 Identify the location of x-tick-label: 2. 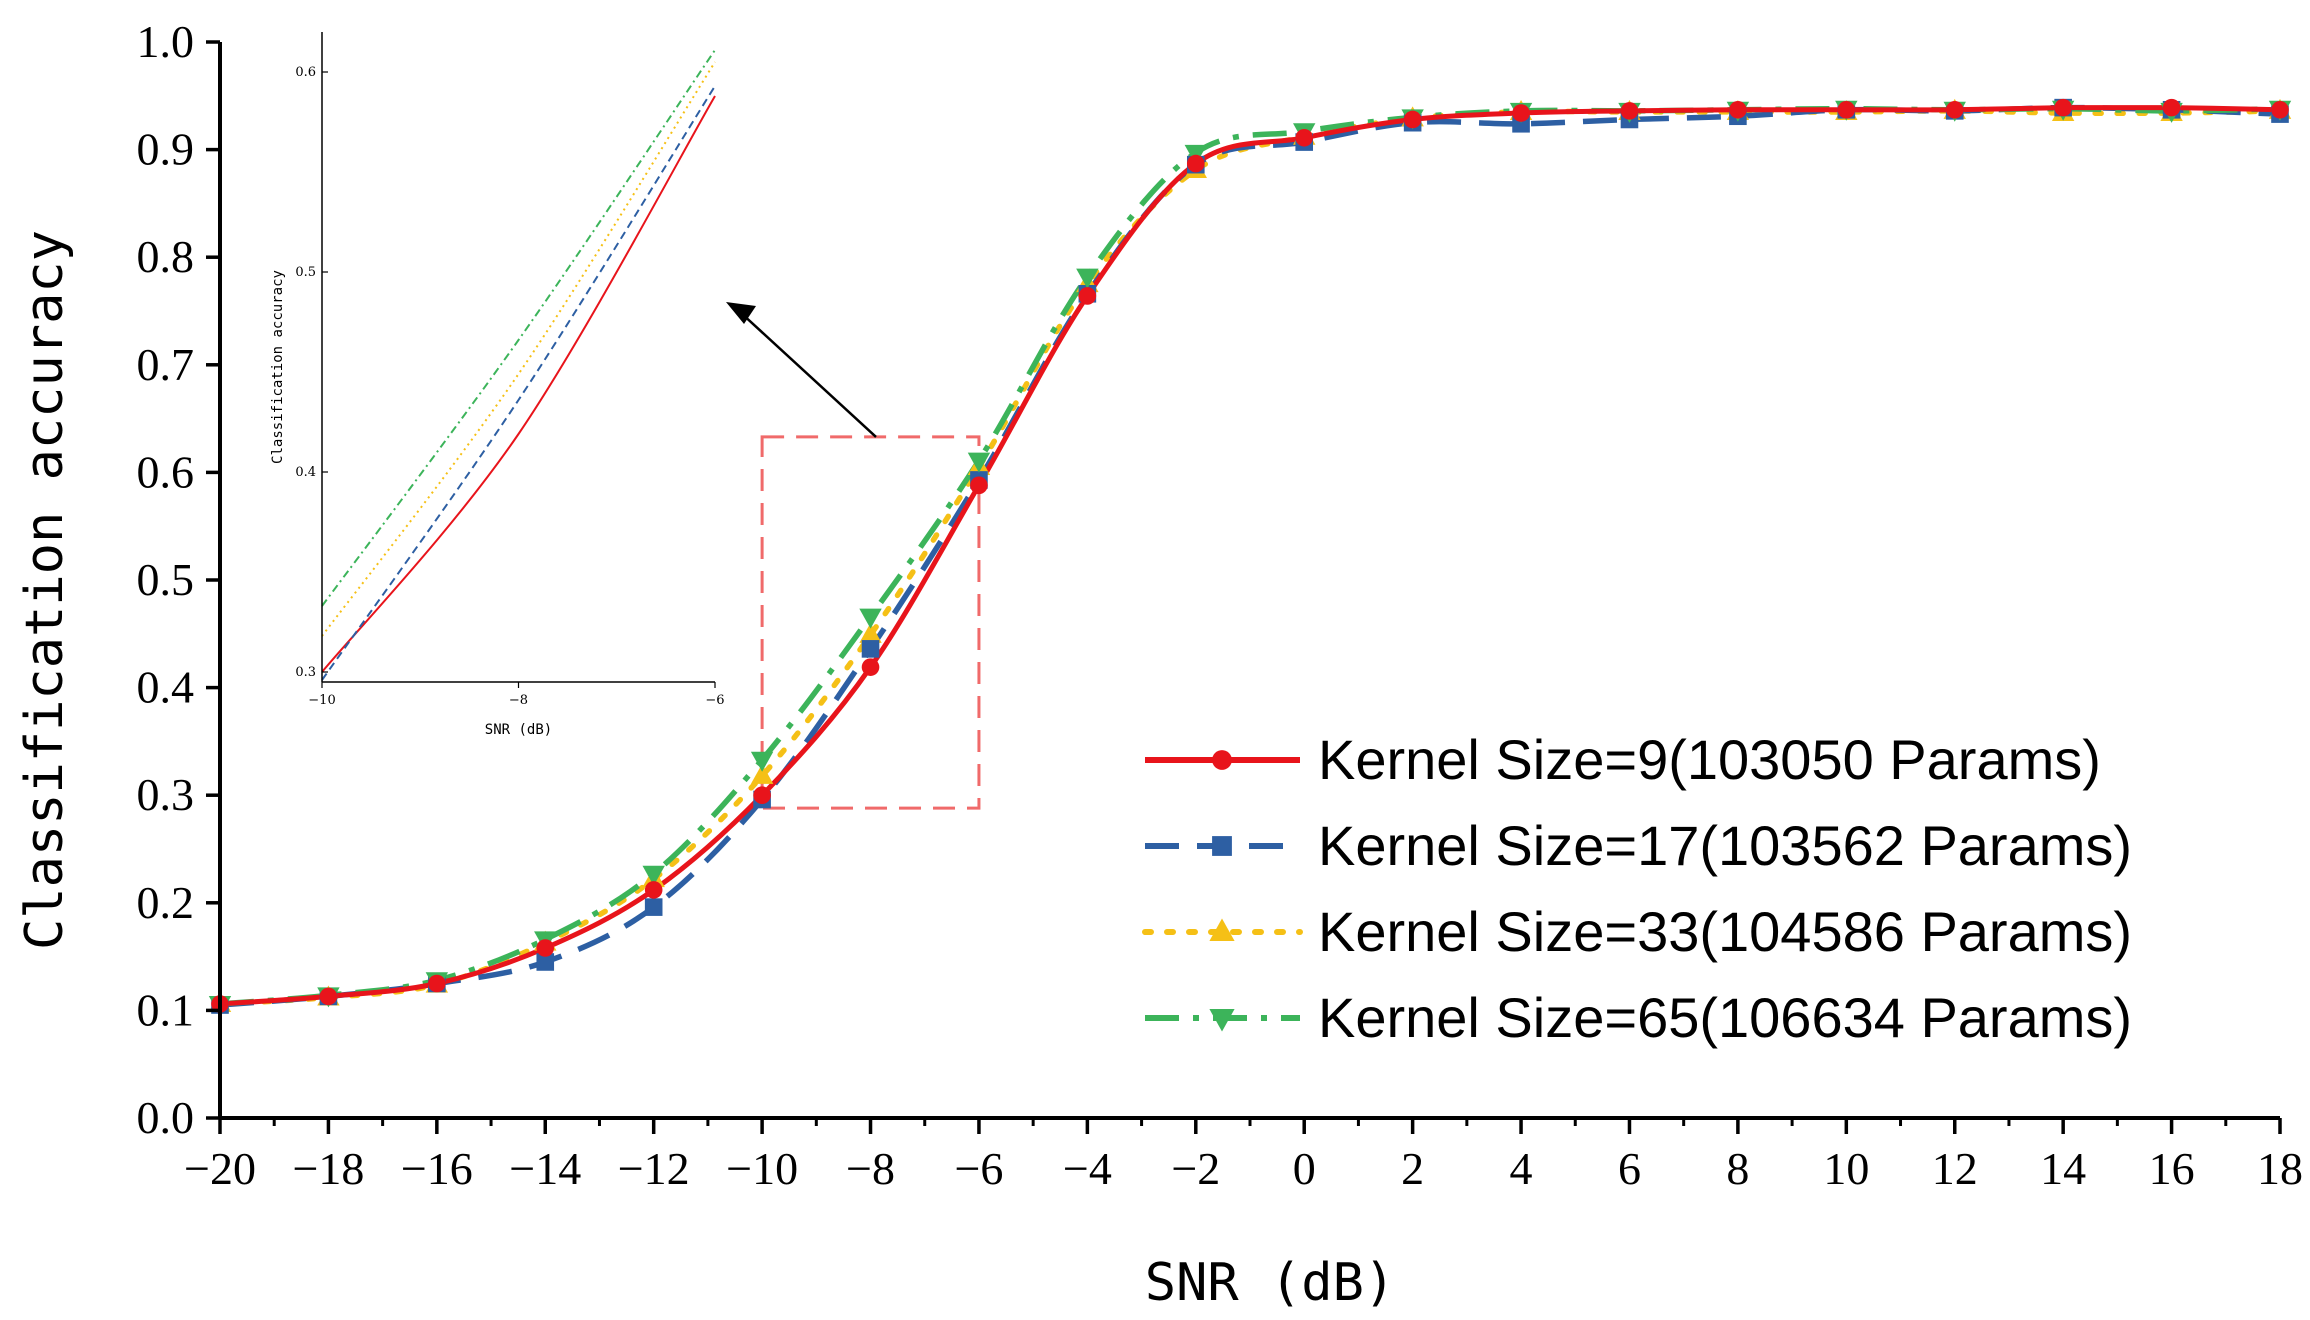
(1412, 1168).